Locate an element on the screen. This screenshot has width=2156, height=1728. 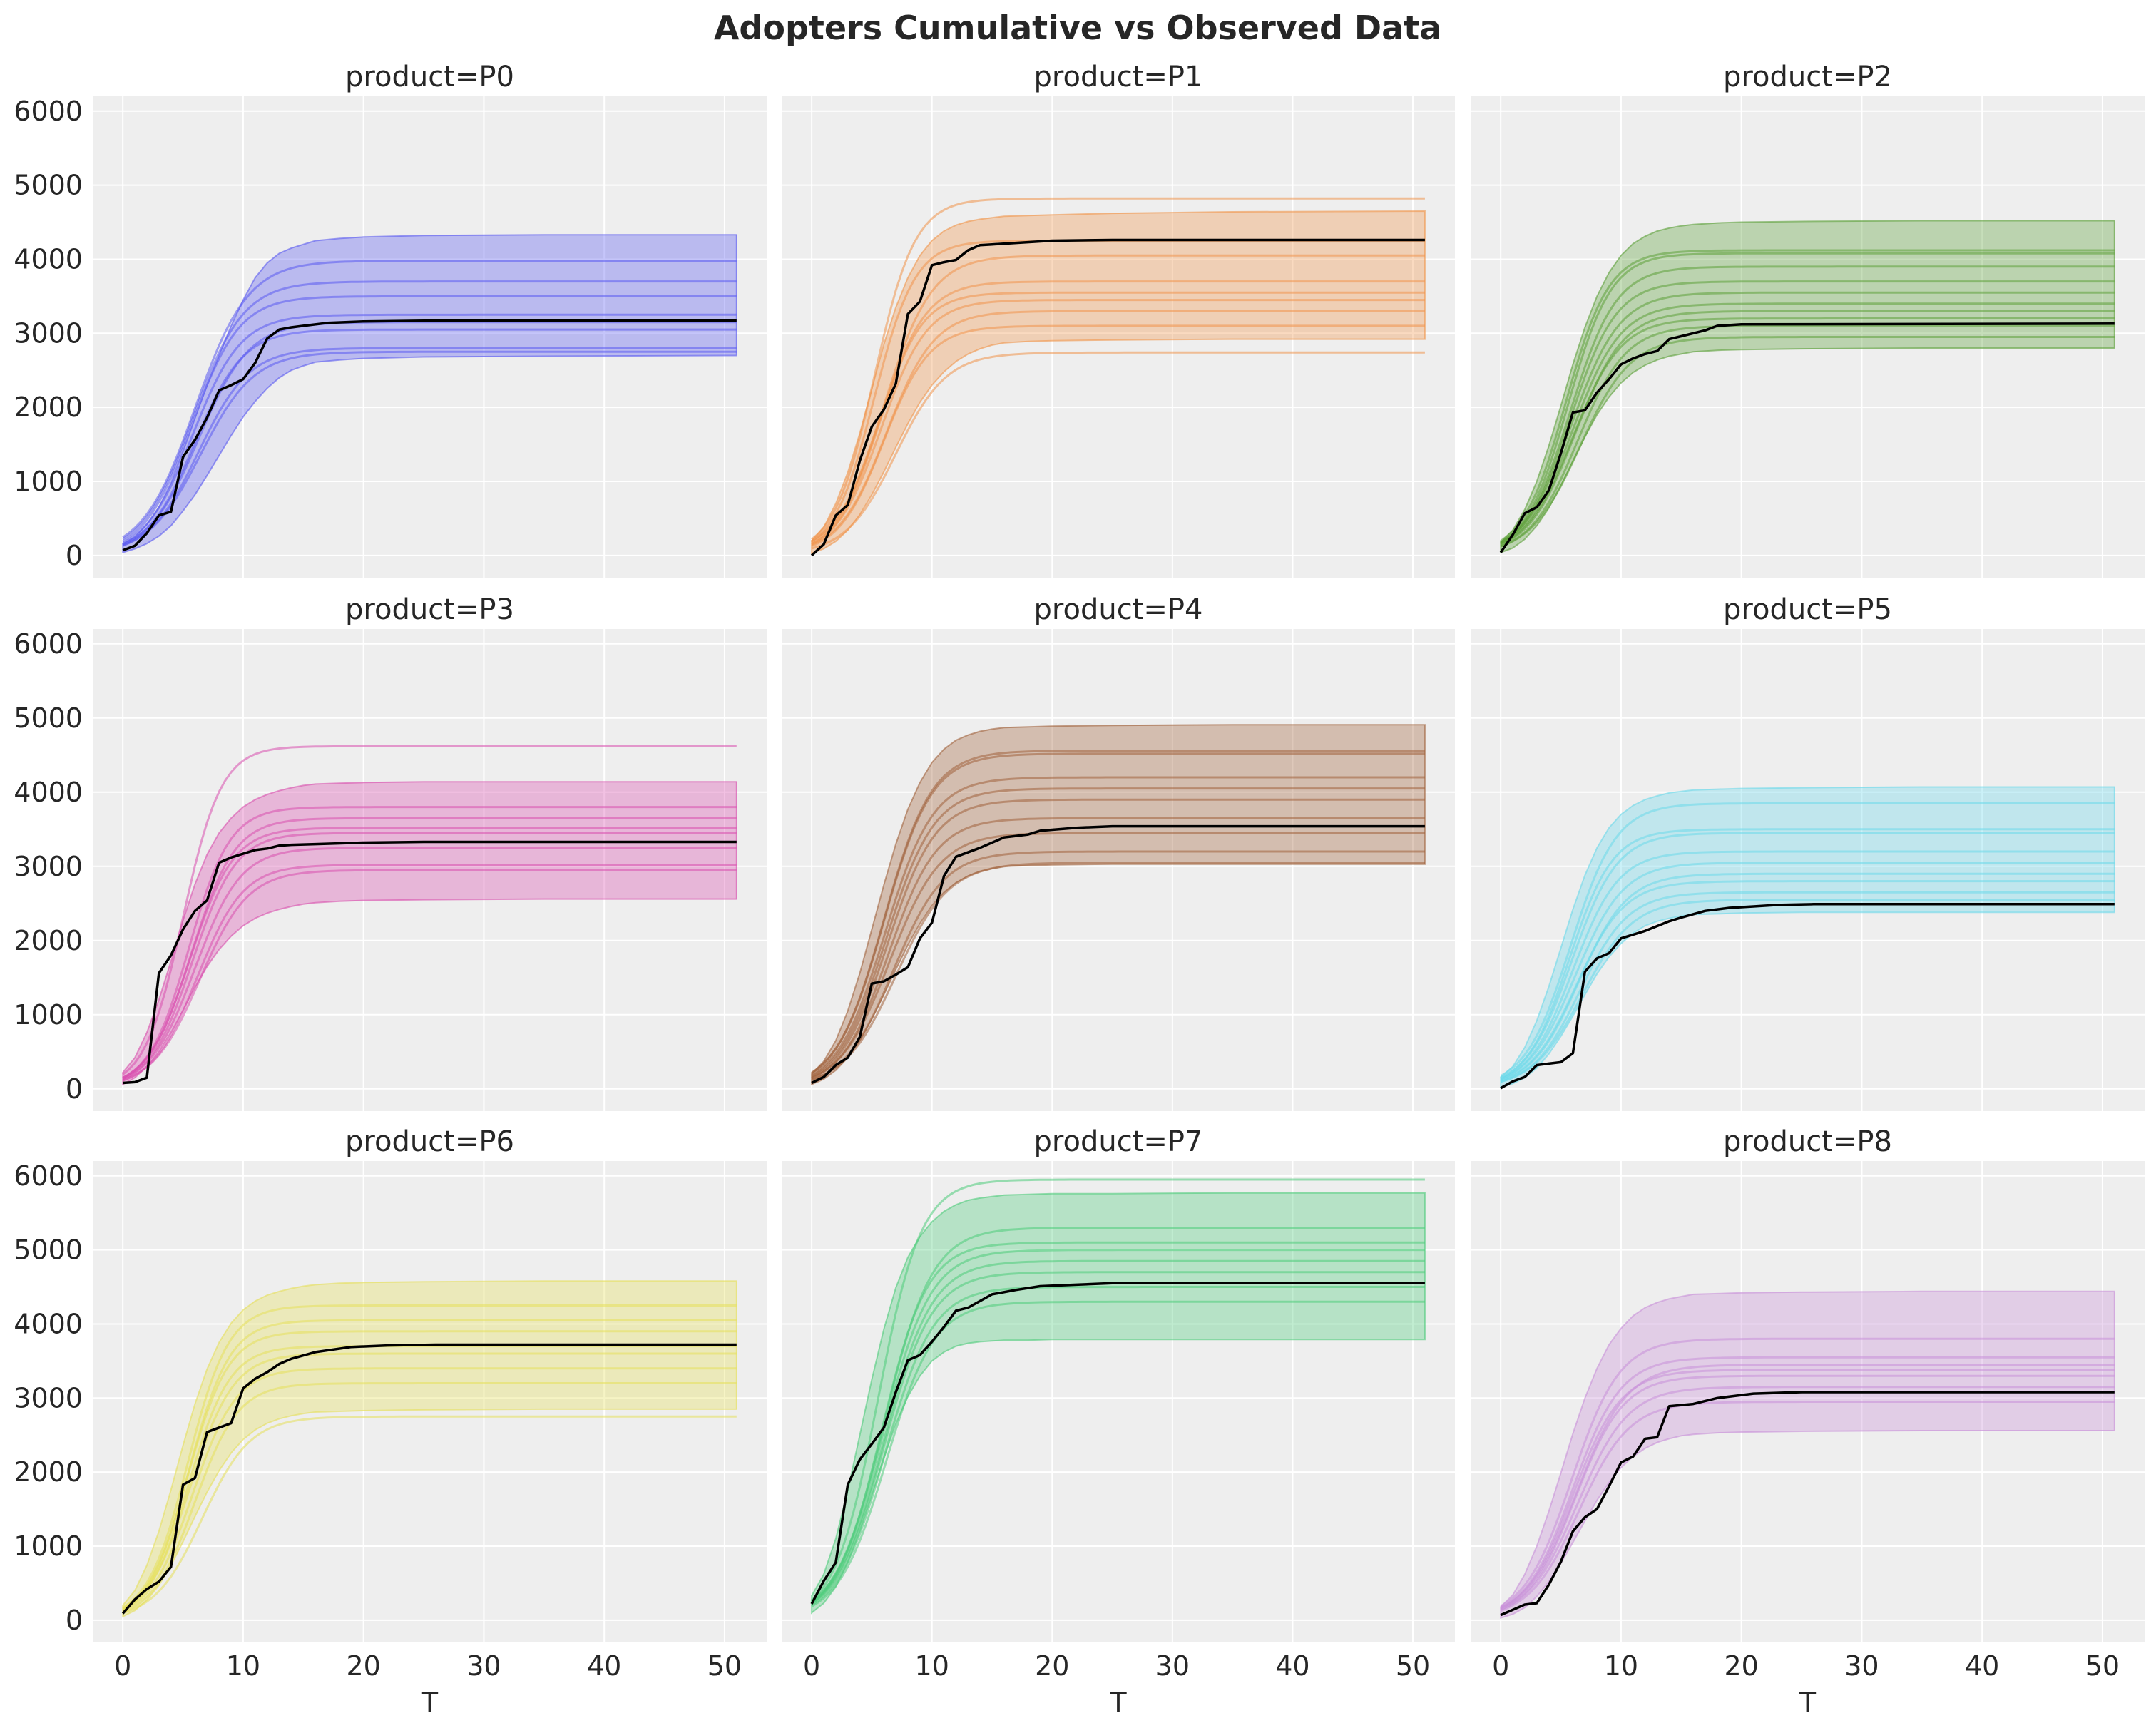
panel-title: product=P2 is located at coordinates (1808, 77).